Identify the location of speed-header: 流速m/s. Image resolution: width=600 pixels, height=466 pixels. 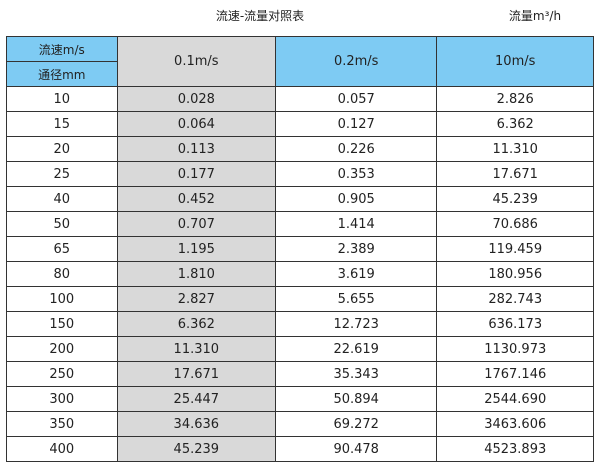
(62, 49).